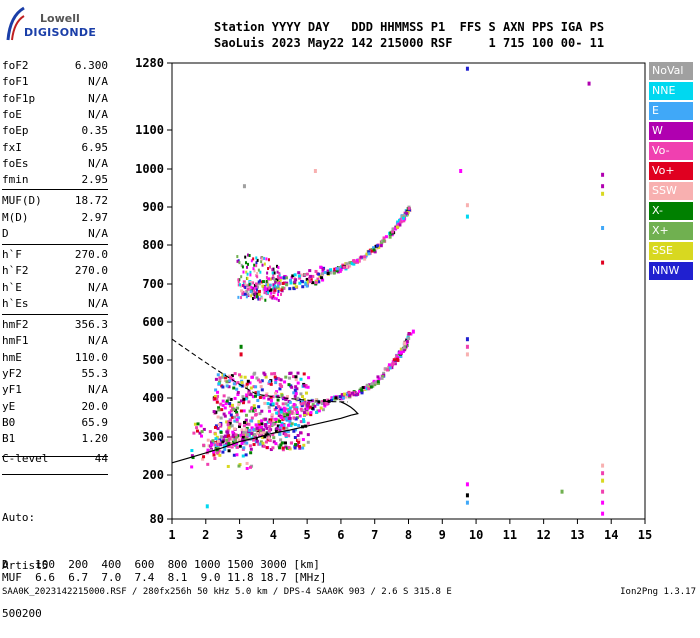 The image size is (700, 638). Describe the element at coordinates (5, 233) in the screenshot. I see `param-name: D` at that location.